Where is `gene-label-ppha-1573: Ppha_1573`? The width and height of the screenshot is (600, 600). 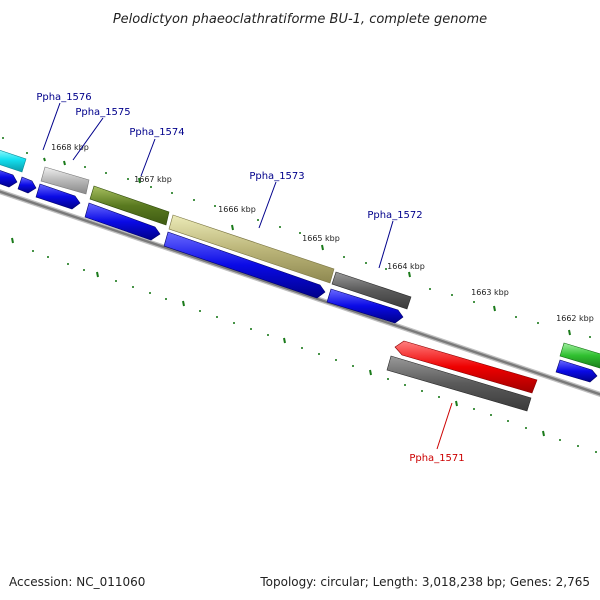 gene-label-ppha-1573: Ppha_1573 is located at coordinates (276, 176).